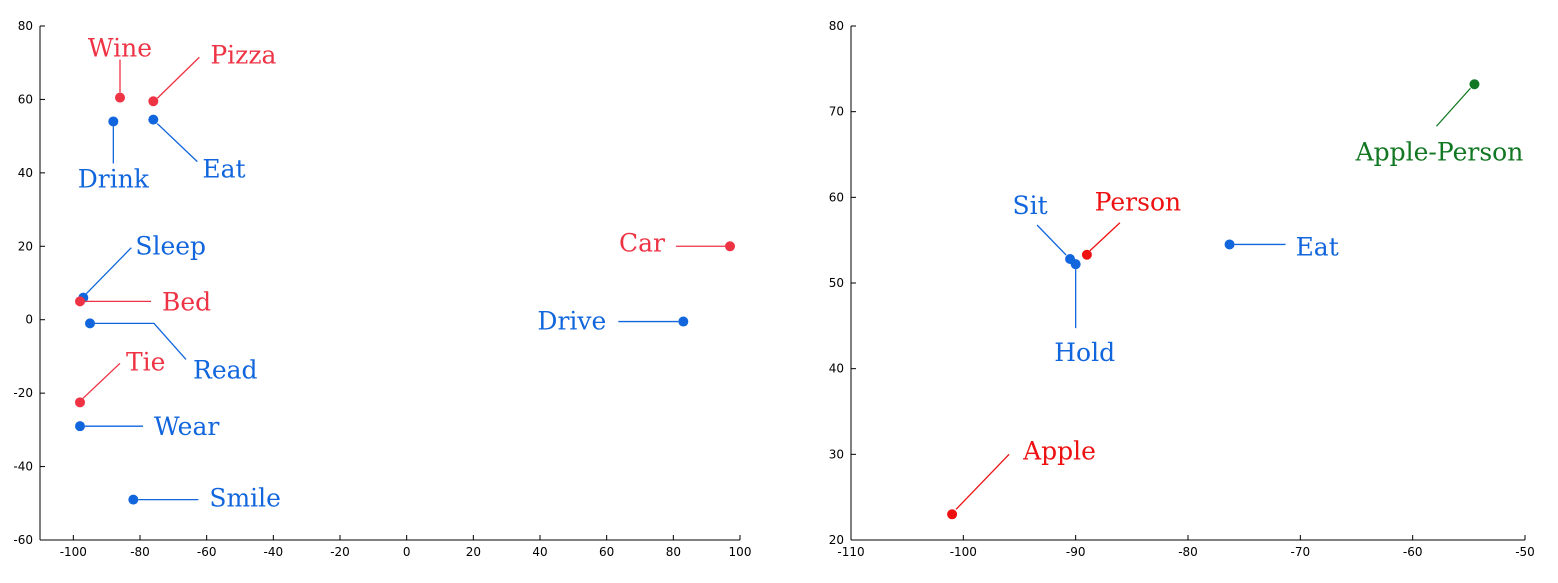 This screenshot has height=583, width=1558. Describe the element at coordinates (850, 552) in the screenshot. I see `x-tick-label: -110` at that location.